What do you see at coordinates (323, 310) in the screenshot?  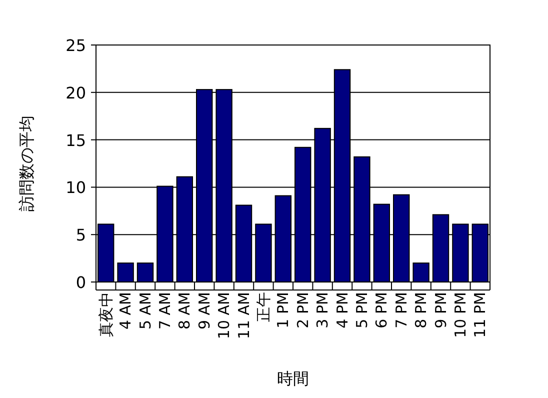 I see `x-tick-label: 3 PM` at bounding box center [323, 310].